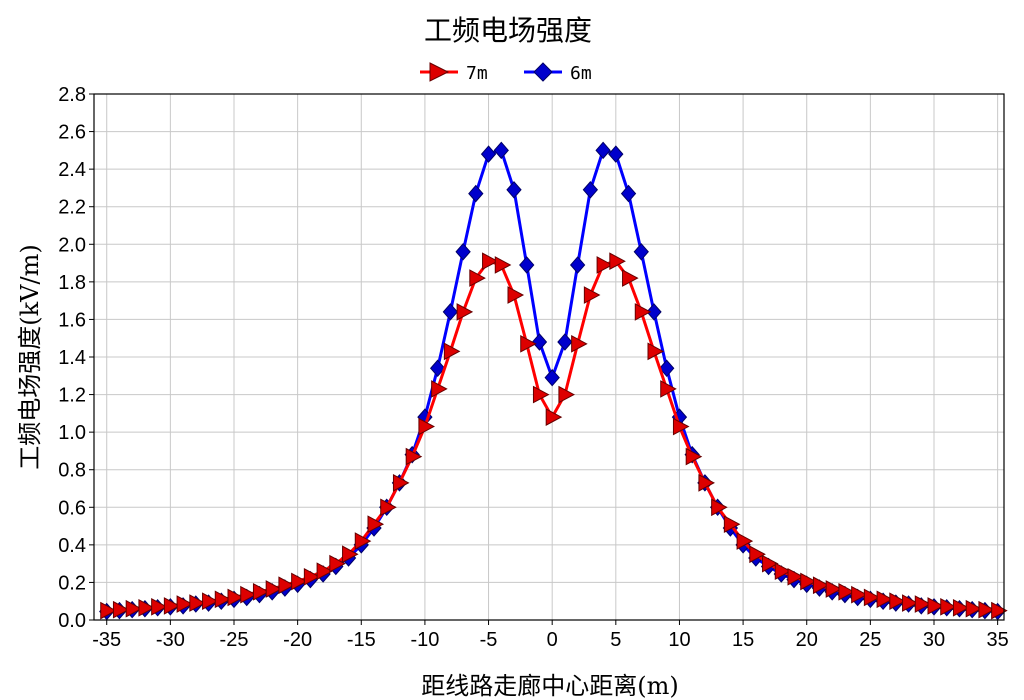  Describe the element at coordinates (106, 640) in the screenshot. I see `x-tick-label: -35` at that location.